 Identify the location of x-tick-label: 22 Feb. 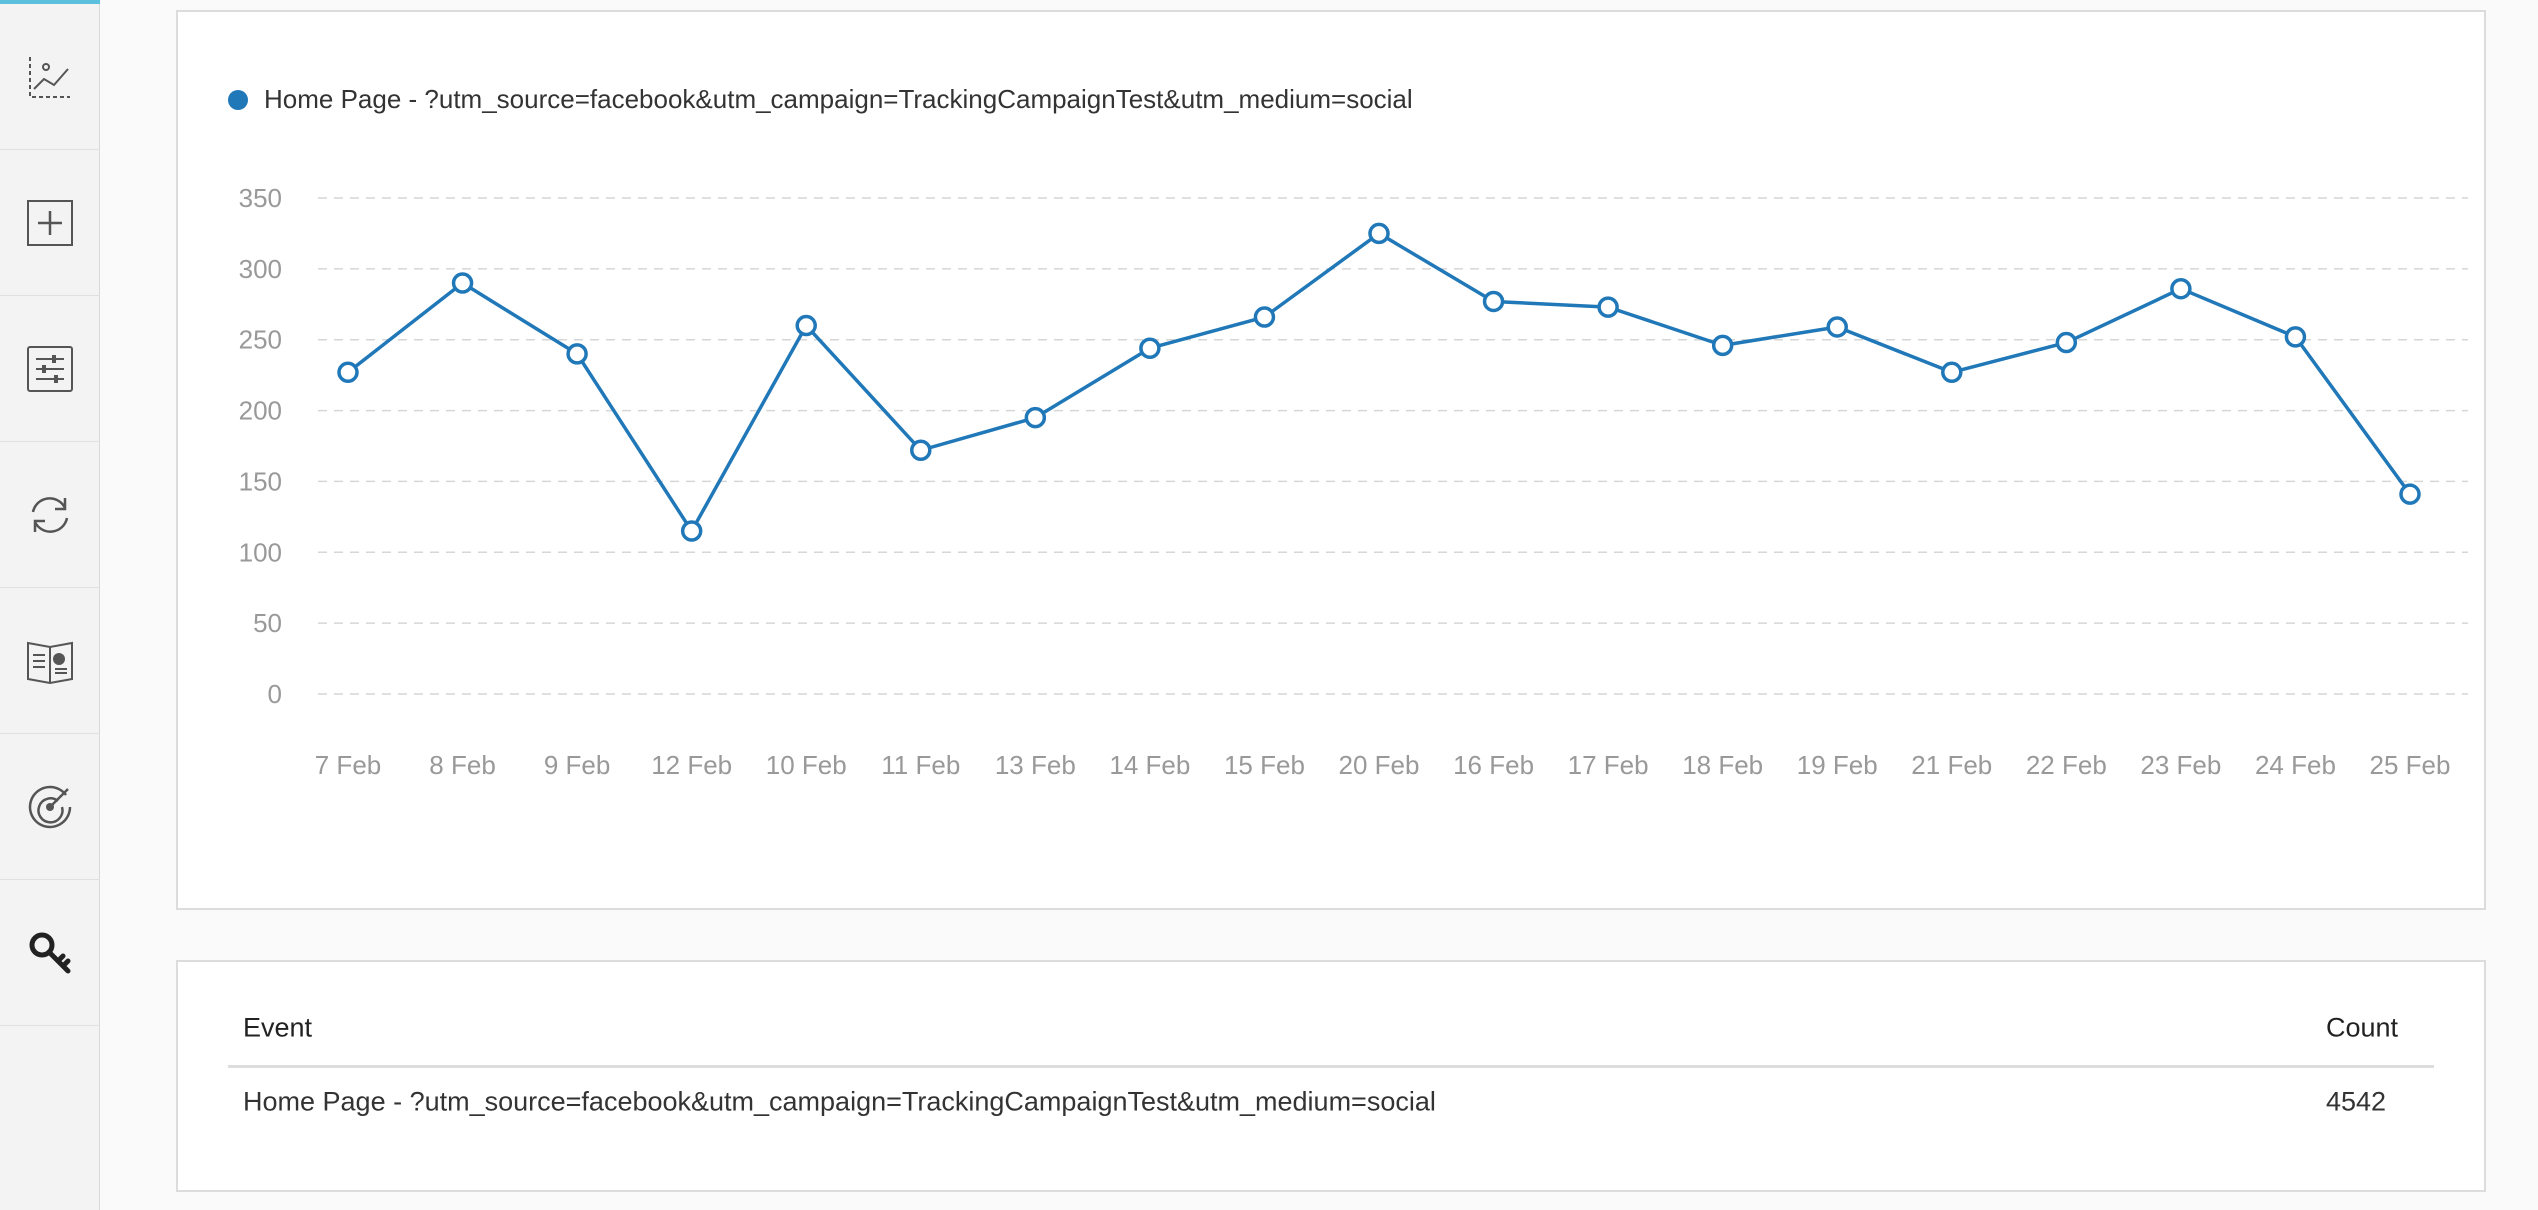
(2066, 765).